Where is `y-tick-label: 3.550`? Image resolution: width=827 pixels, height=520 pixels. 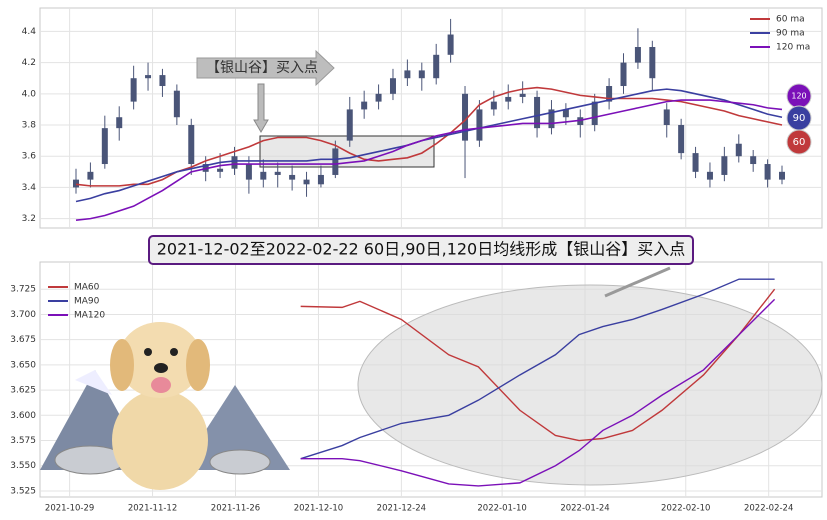 y-tick-label: 3.550 is located at coordinates (23, 466).